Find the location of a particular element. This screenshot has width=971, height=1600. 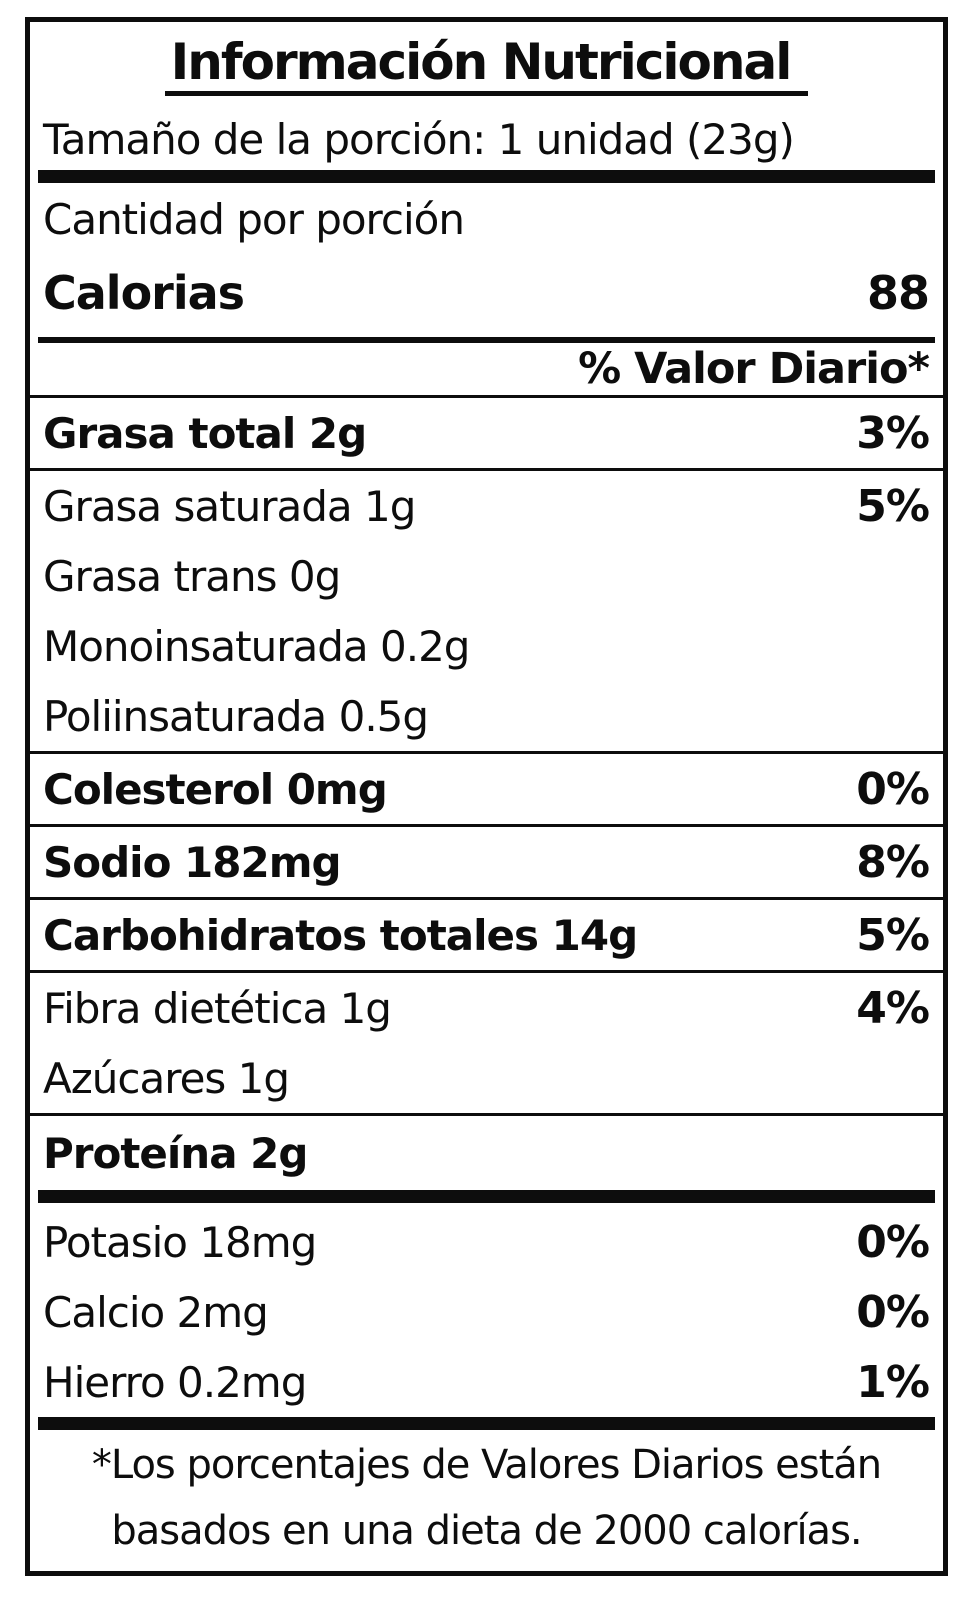

nutrient-name: Proteína 2g is located at coordinates (175, 1153).